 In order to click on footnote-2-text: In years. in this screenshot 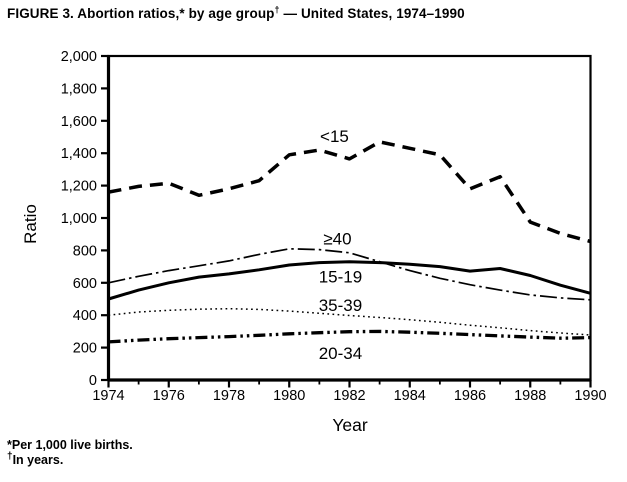, I will do `click(38, 460)`.